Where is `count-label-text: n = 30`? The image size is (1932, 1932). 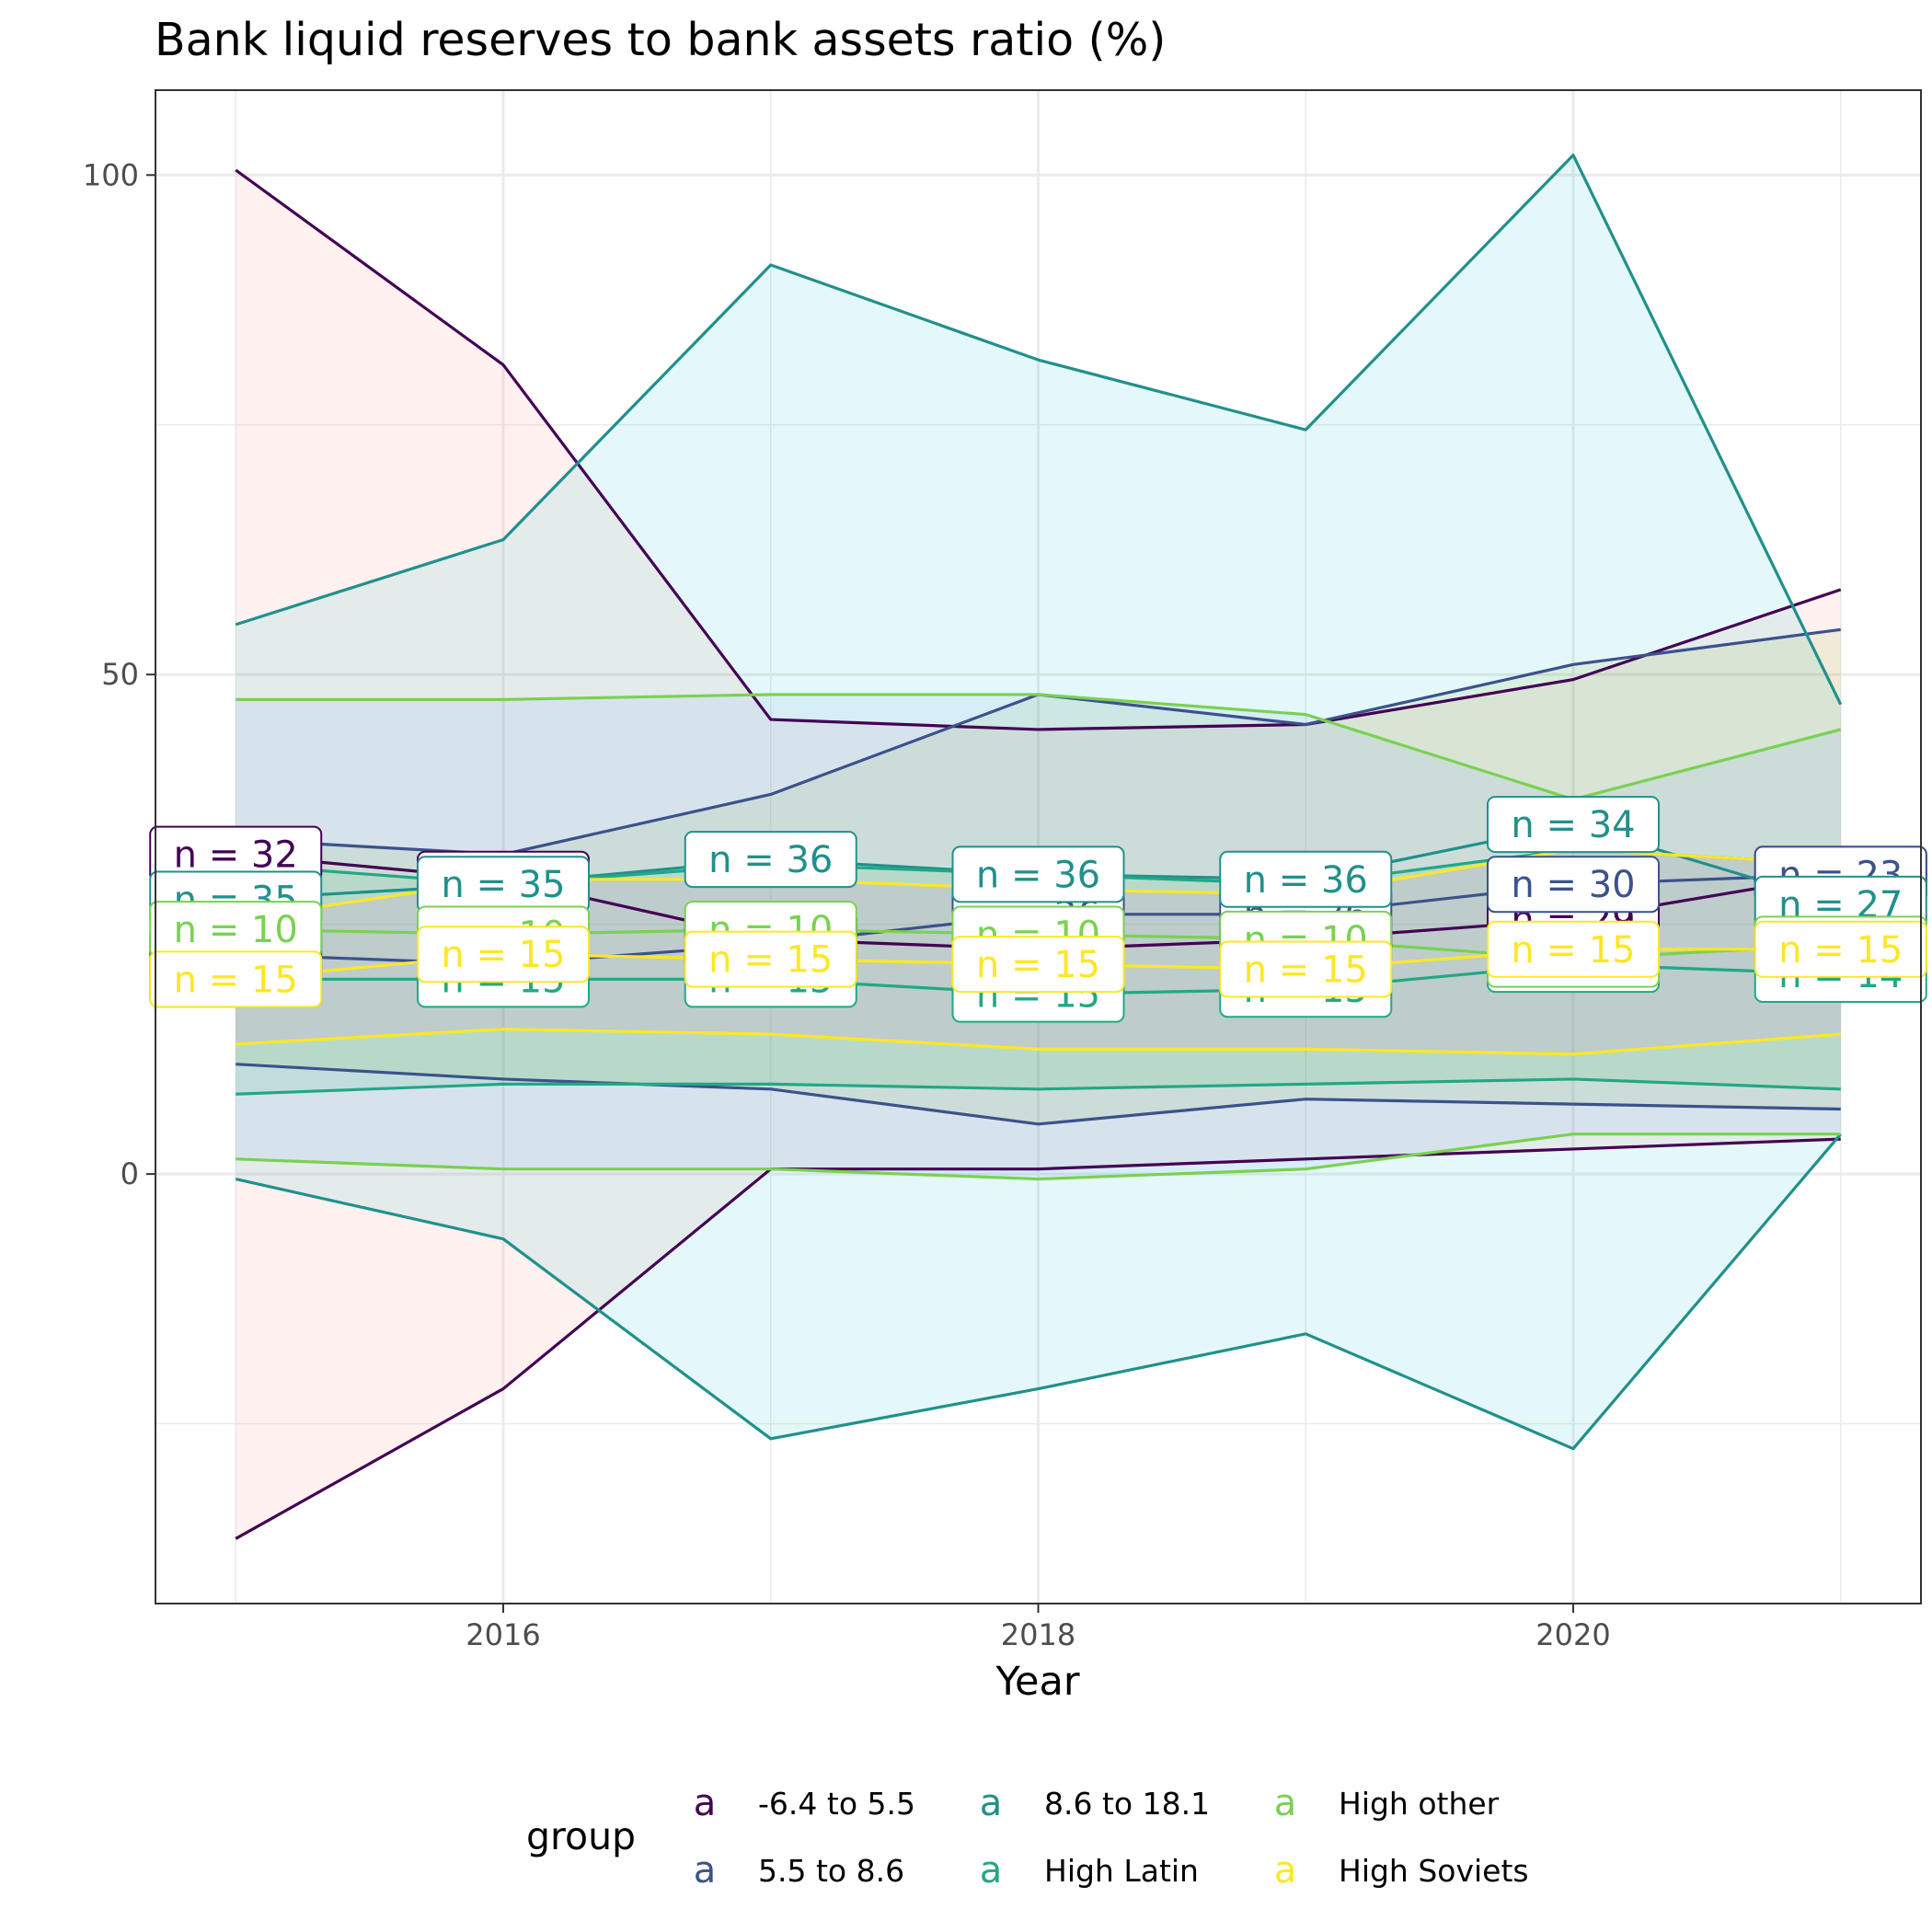
count-label-text: n = 30 is located at coordinates (1573, 885).